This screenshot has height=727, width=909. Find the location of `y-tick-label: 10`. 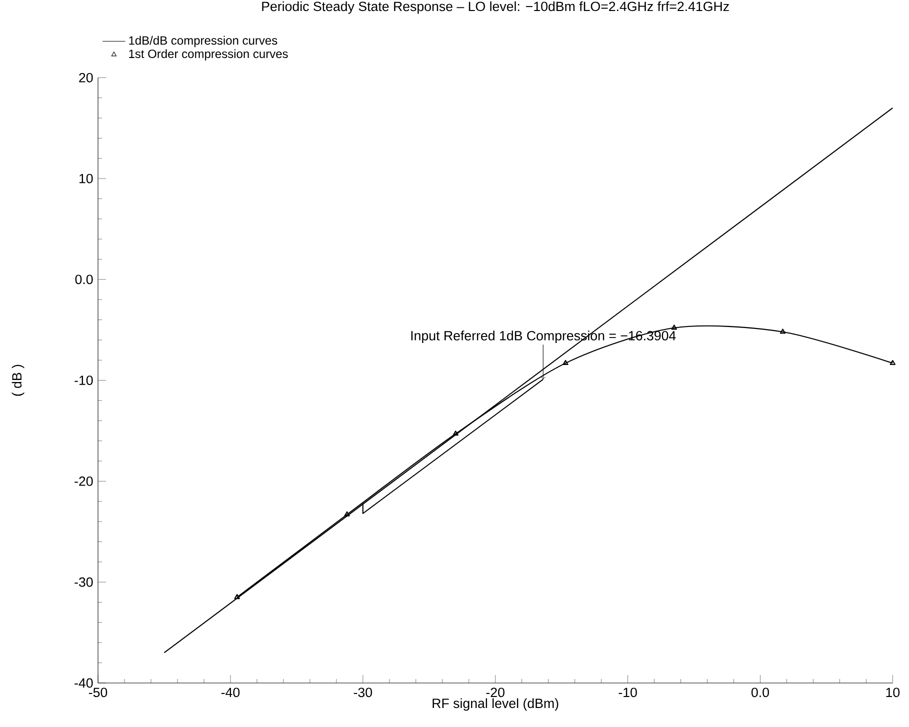

y-tick-label: 10 is located at coordinates (86, 179).